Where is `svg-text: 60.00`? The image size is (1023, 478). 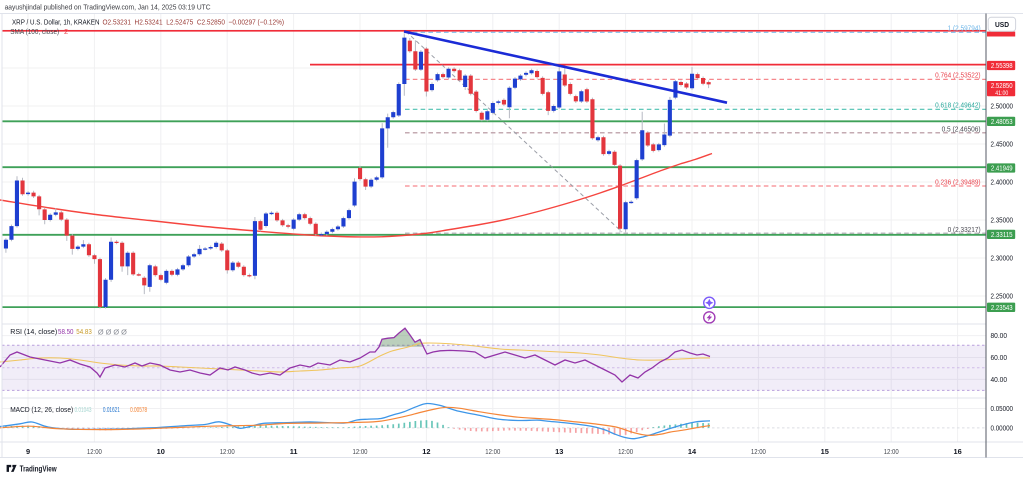 svg-text: 60.00 is located at coordinates (999, 357).